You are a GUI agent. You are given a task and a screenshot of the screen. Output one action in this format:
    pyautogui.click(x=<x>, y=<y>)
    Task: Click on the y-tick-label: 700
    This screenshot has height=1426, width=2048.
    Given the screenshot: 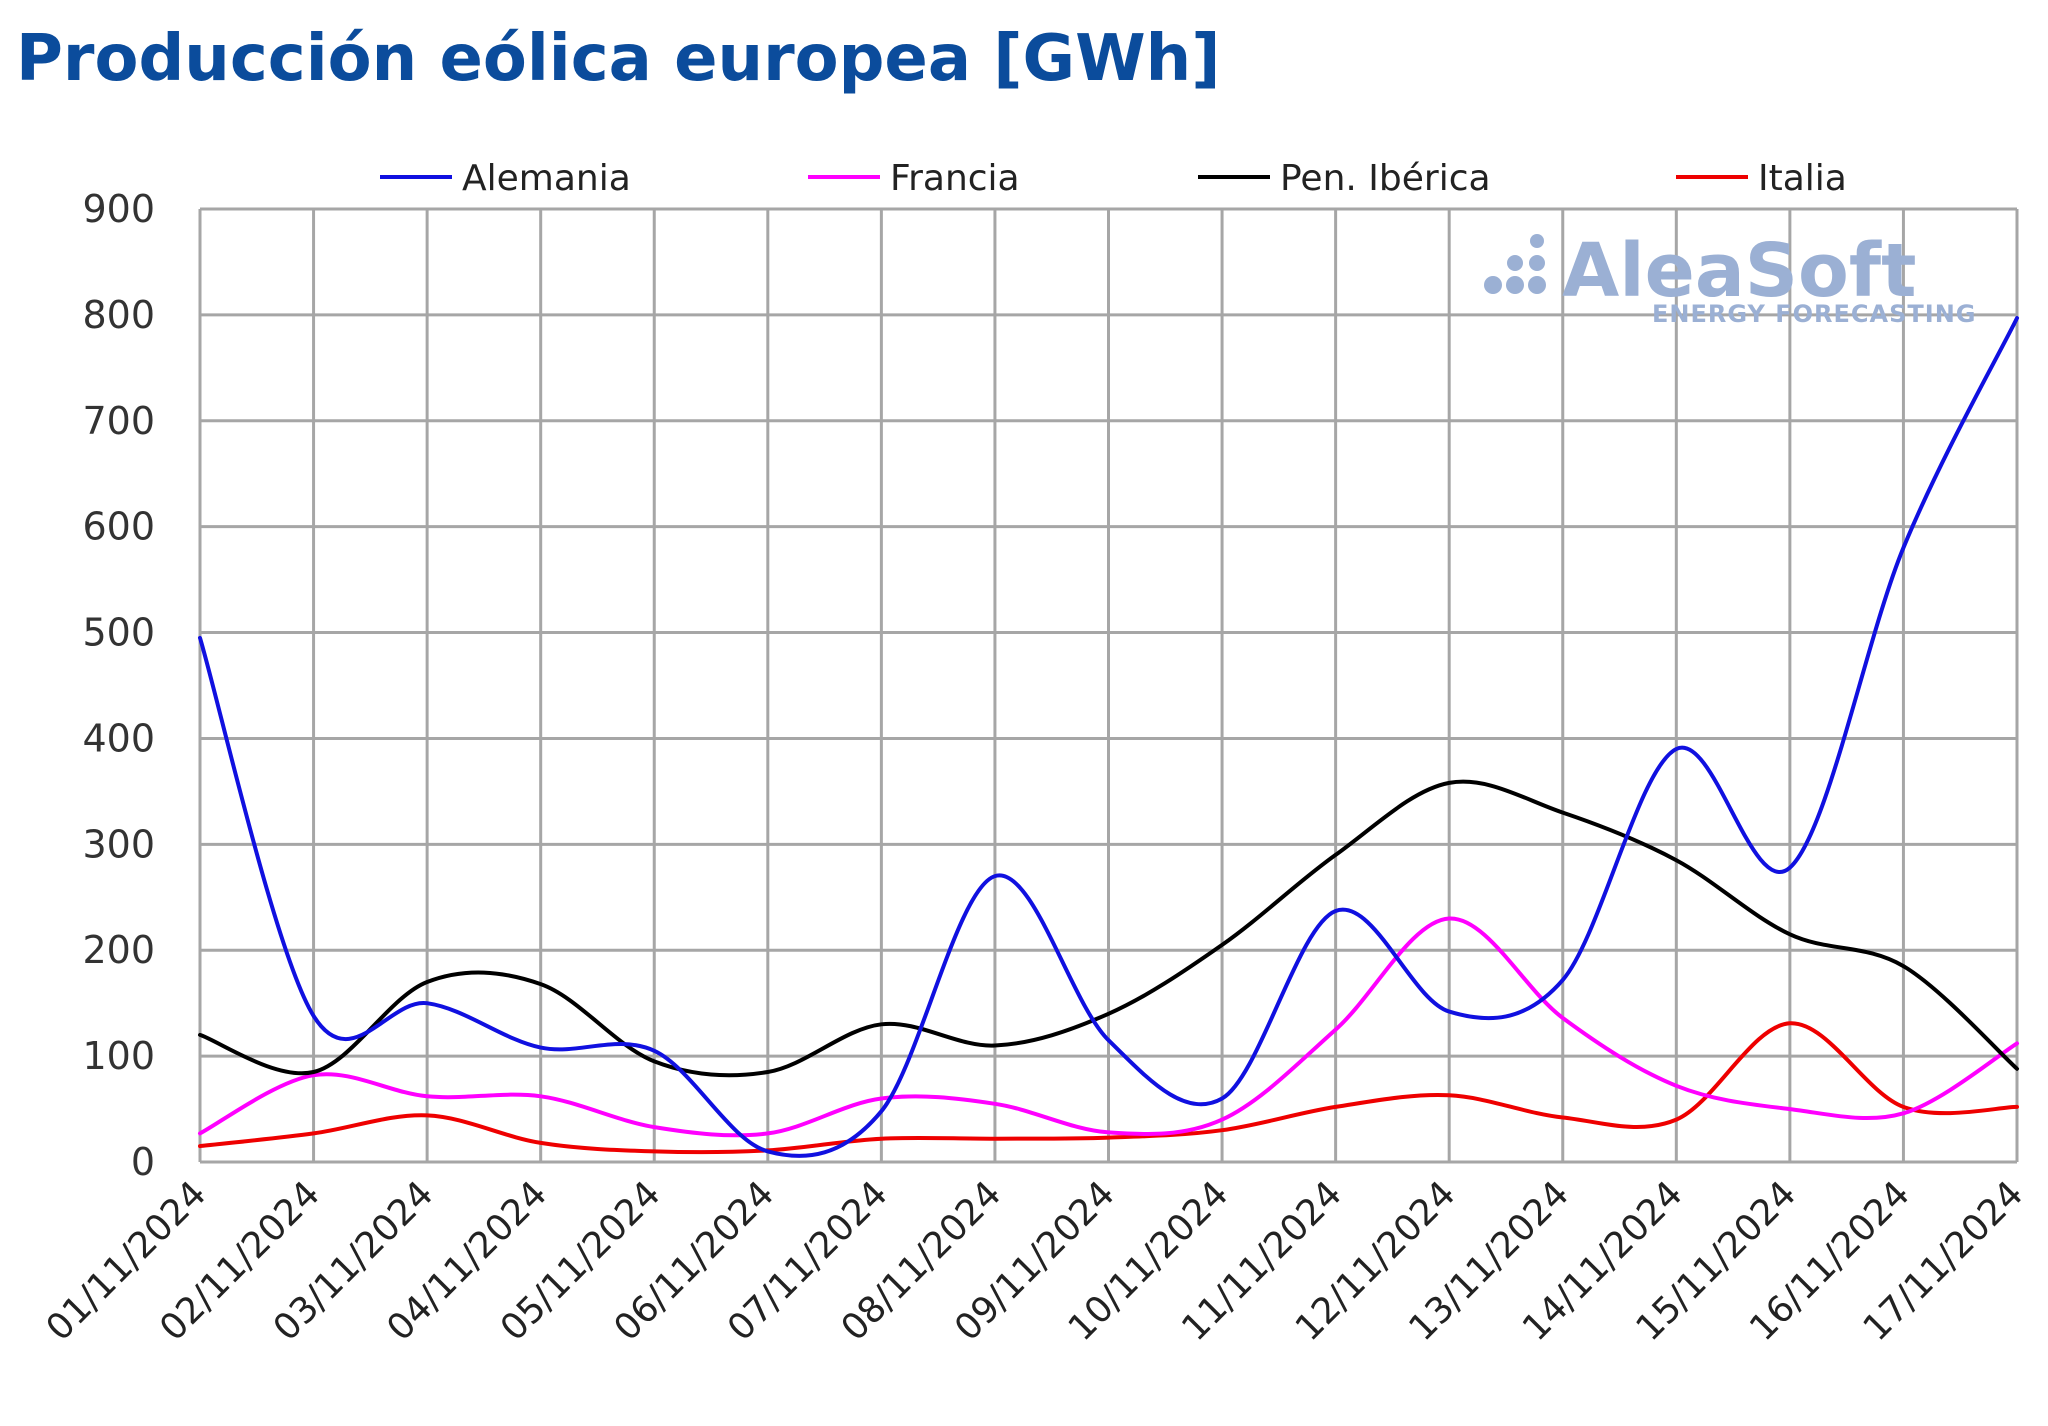 What is the action you would take?
    pyautogui.click(x=118, y=421)
    